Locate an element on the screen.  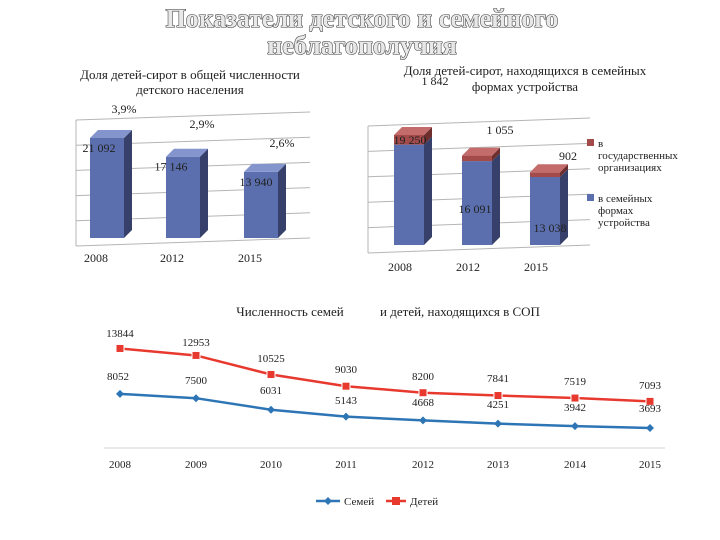
chart1-bar-2012-side is located at coordinates (204, 193).